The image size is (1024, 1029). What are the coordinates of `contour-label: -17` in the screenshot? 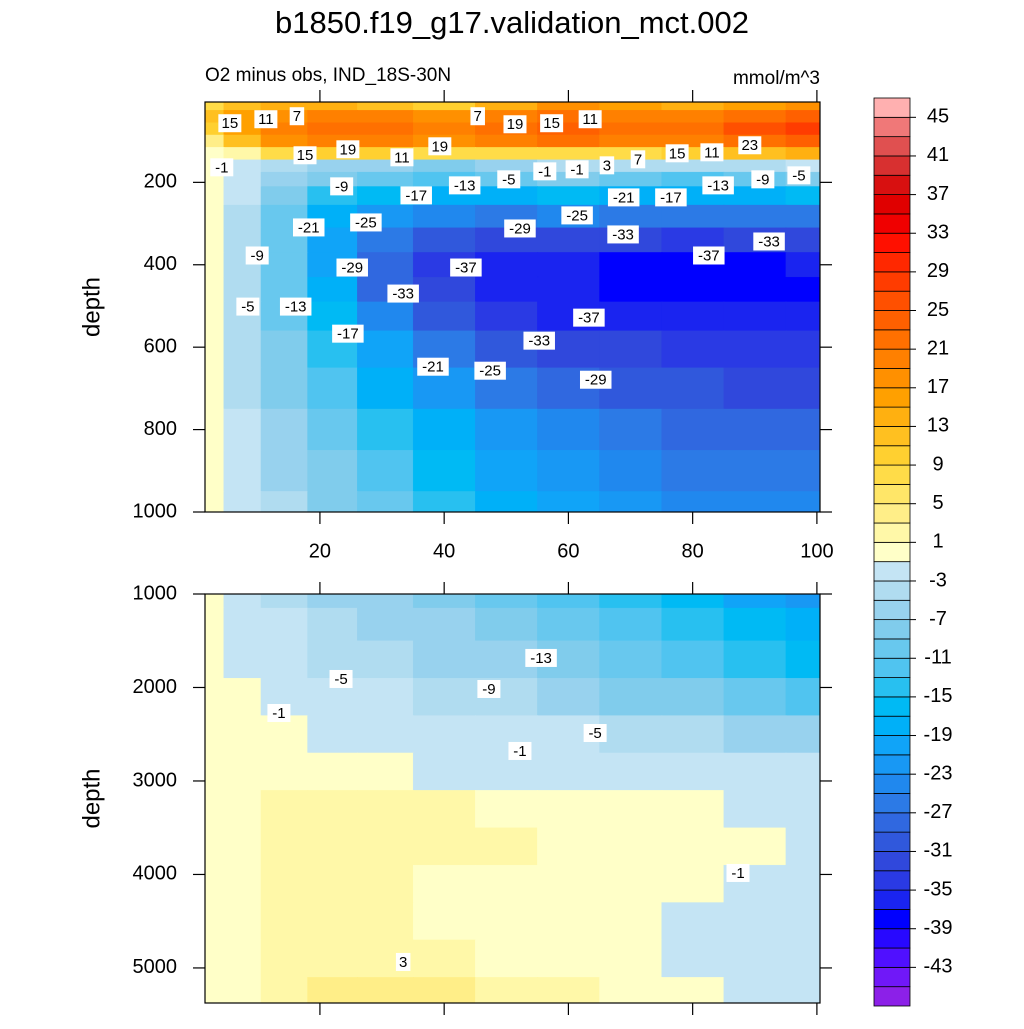 It's located at (348, 334).